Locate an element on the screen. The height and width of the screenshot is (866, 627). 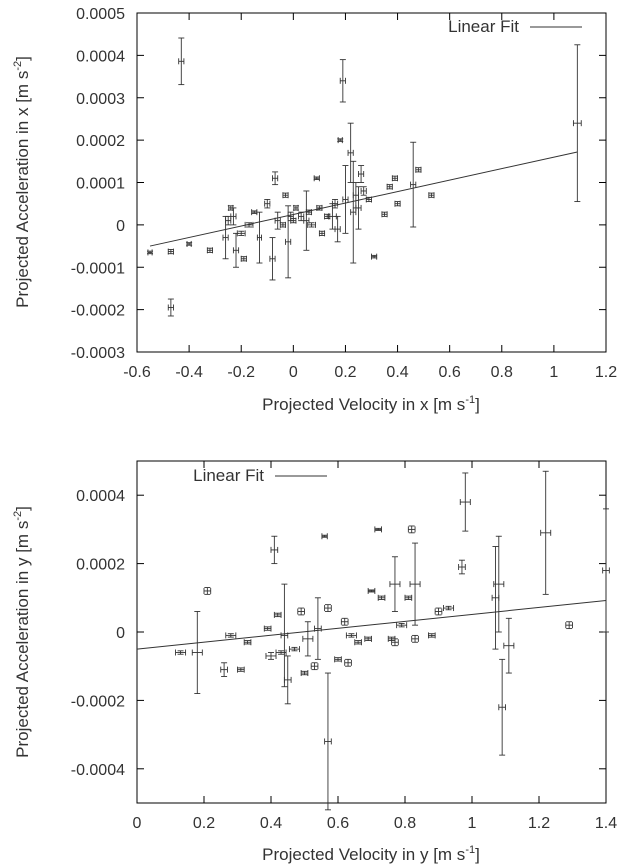
y-tick-label: -0.0001 is located at coordinates (98, 268).